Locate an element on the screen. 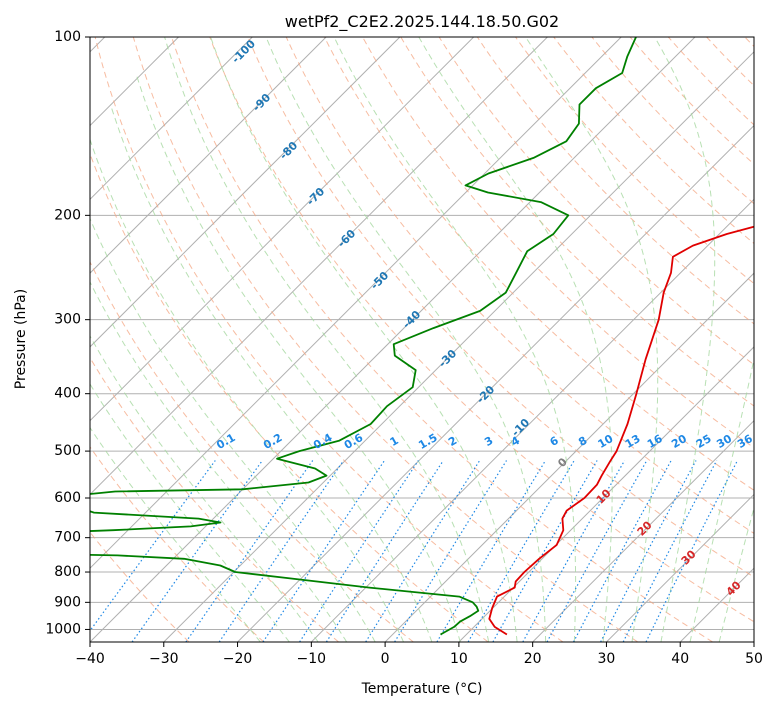  x-tick-label: 40 is located at coordinates (680, 659).